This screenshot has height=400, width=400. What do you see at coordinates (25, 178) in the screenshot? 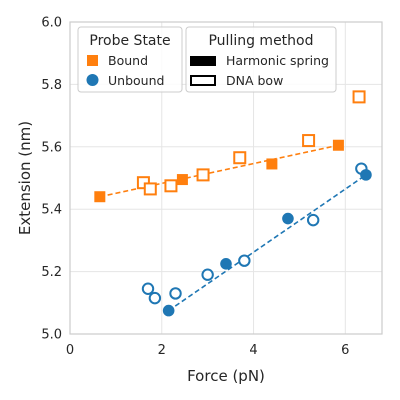
I see `y-axis-label: Extension (nm)` at bounding box center [25, 178].